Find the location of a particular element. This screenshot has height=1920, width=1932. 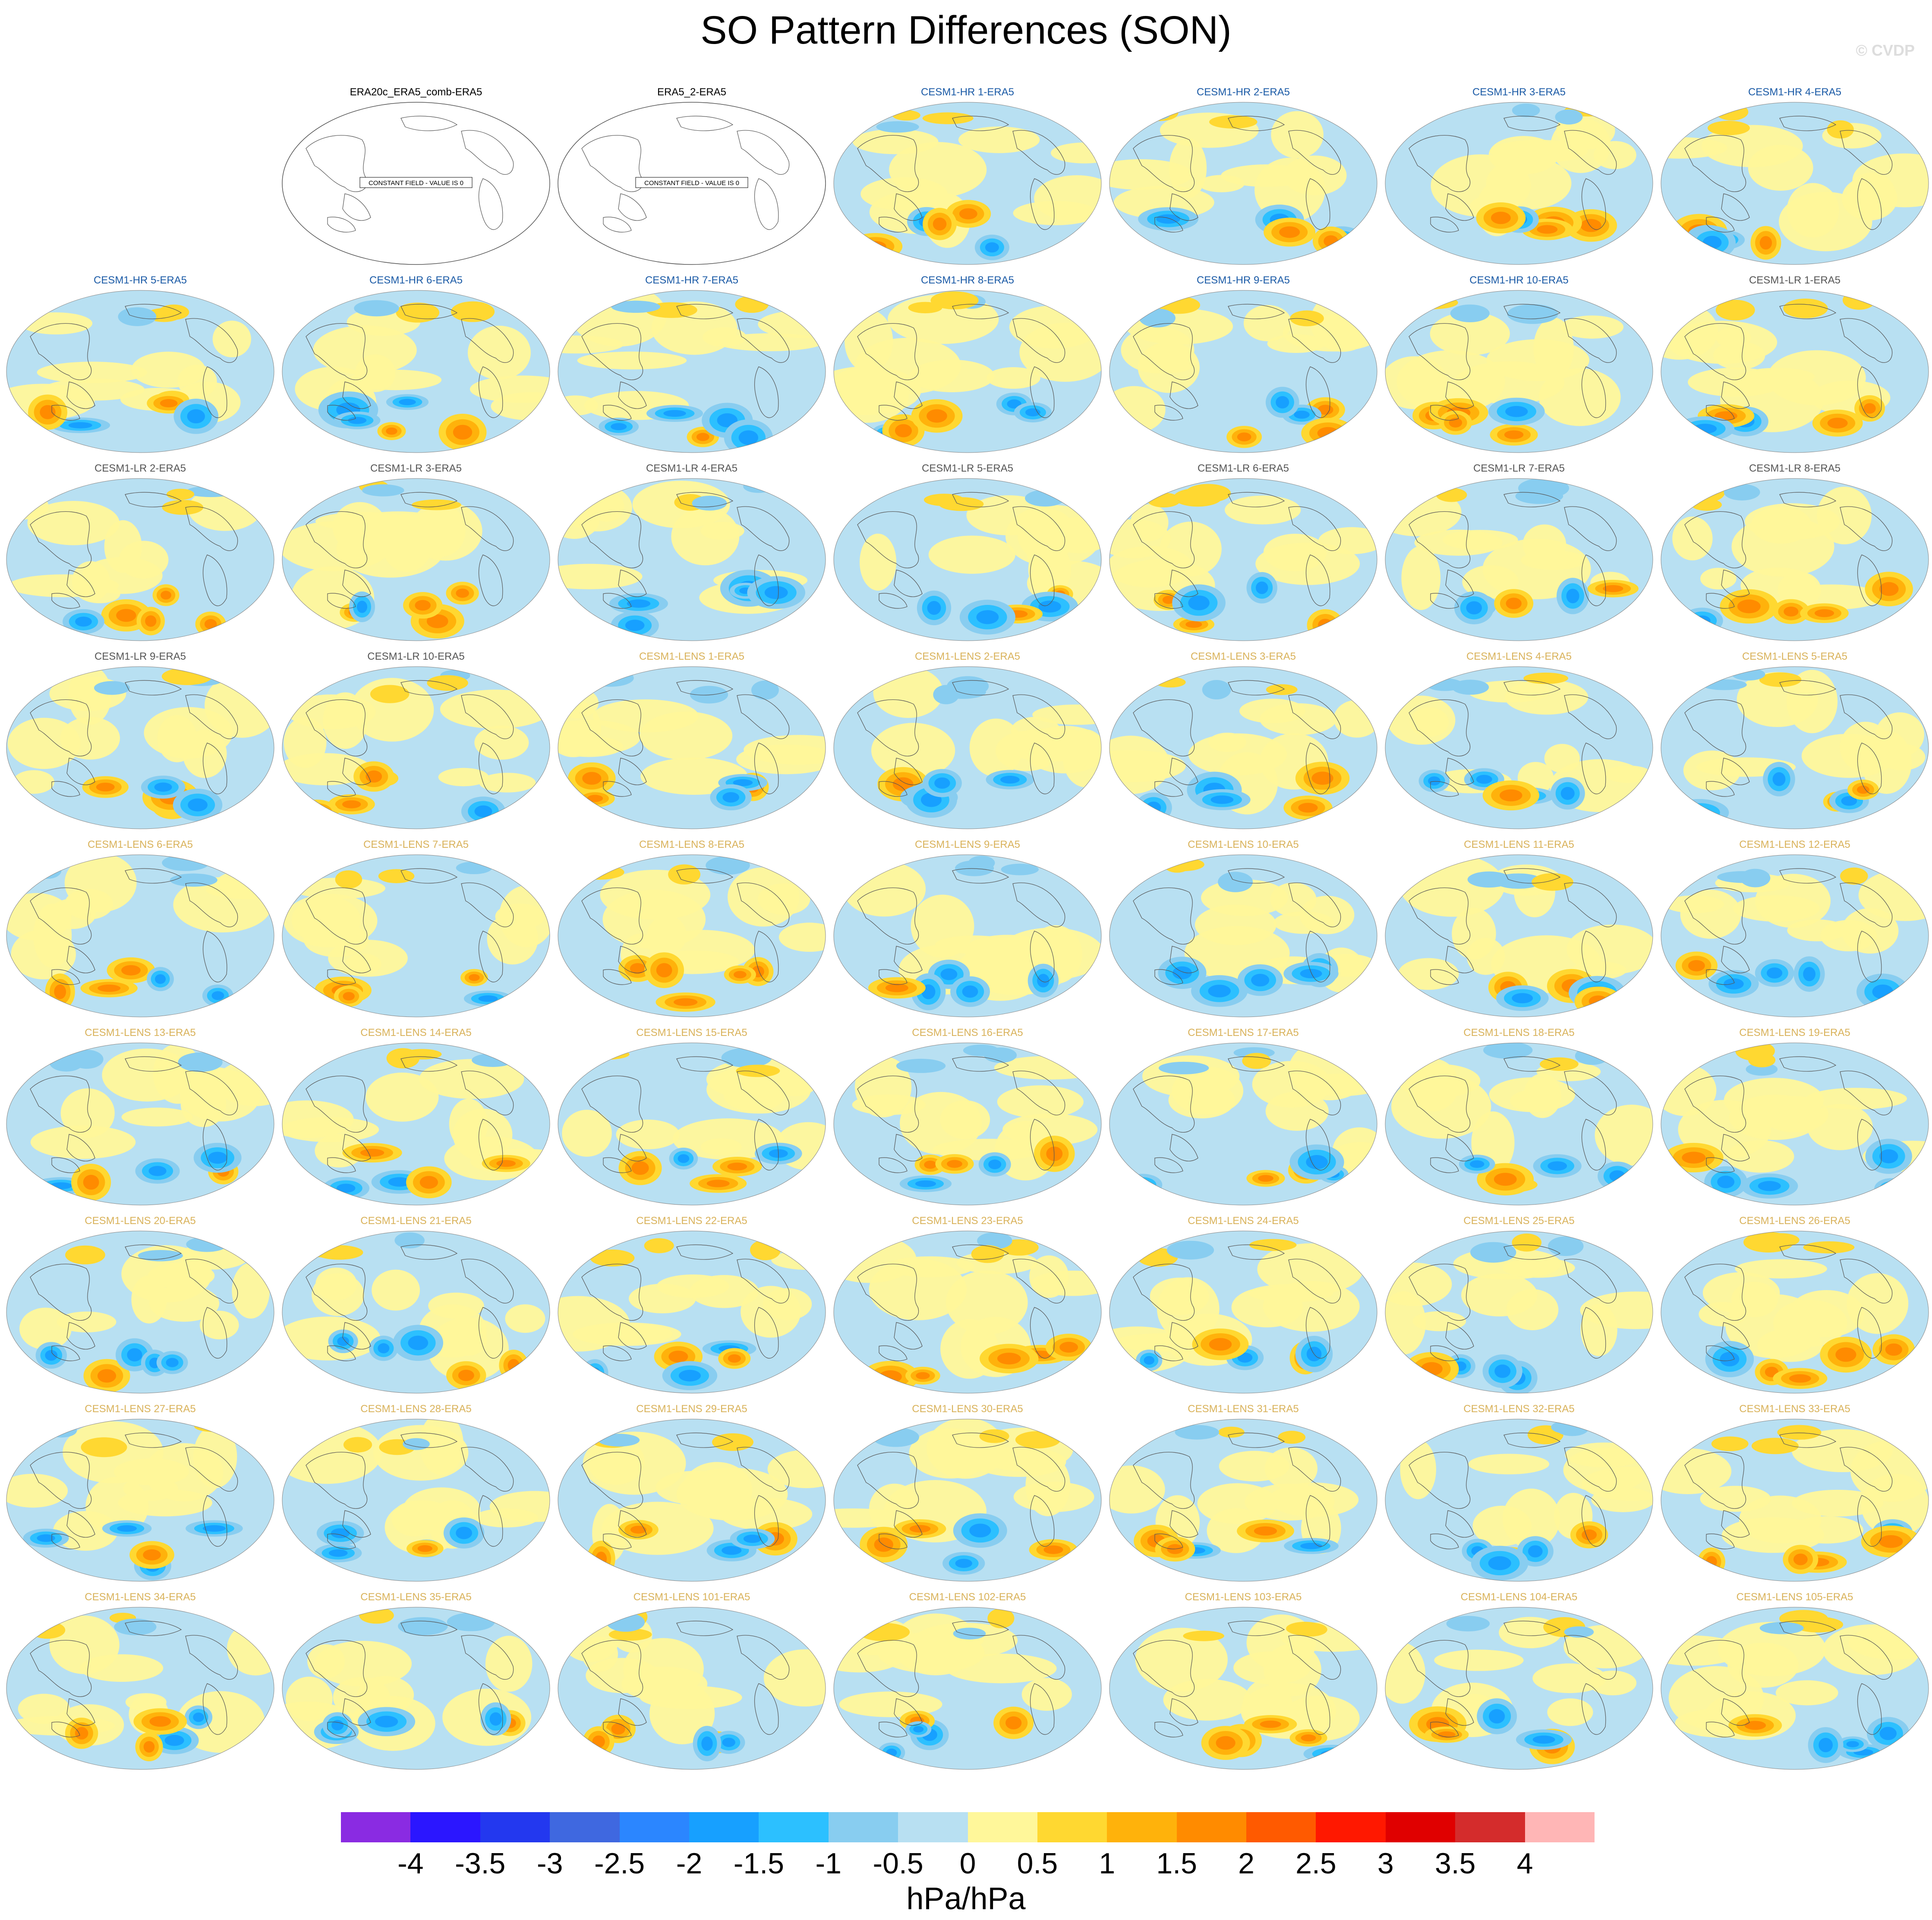

map-panel: CESM1-LENS 13-ERA5 is located at coordinates (140, 1117).